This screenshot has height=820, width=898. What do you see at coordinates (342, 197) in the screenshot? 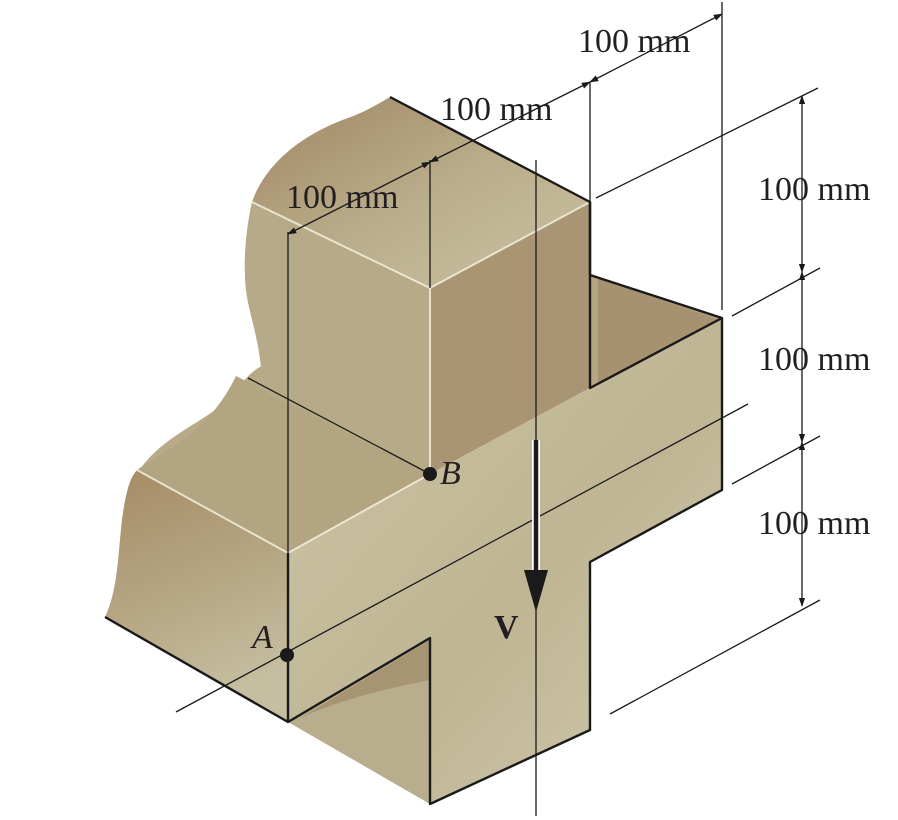
I see `dim-left-width: 100 mm` at bounding box center [342, 197].